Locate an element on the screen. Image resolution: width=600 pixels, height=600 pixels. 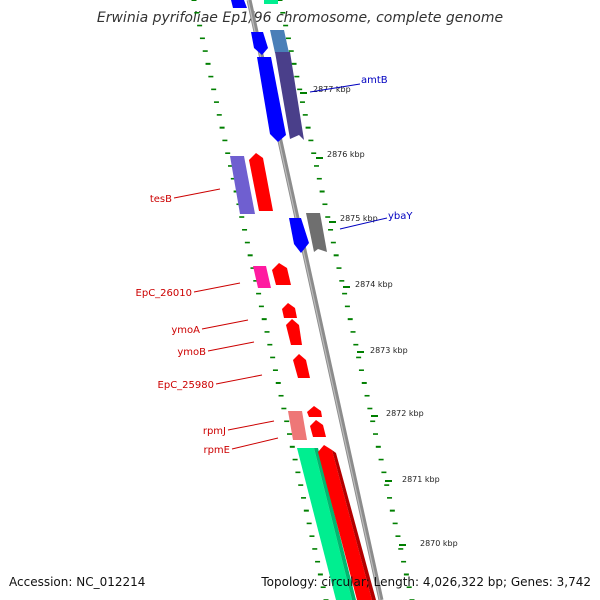
gene-red-ymoB is located at coordinates (294, 332).